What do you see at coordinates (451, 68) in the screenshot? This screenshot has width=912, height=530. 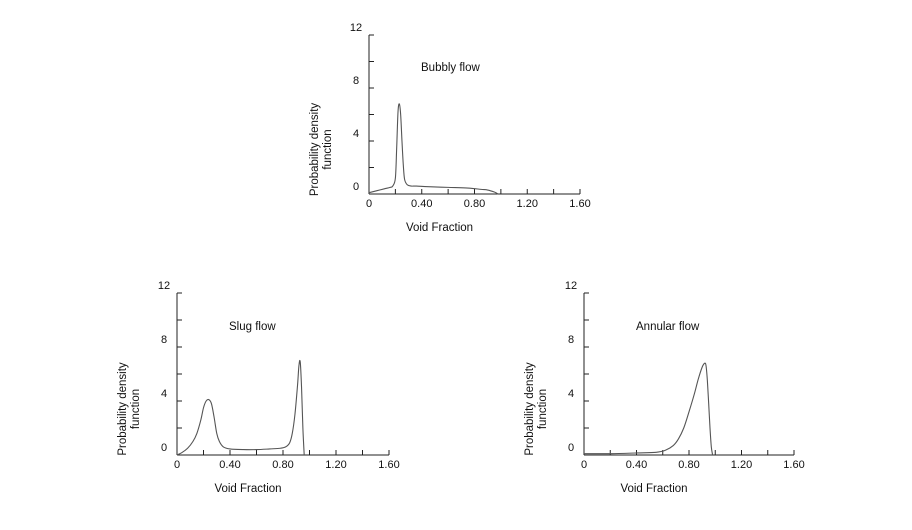 I see `chart-title: Bubbly flow` at bounding box center [451, 68].